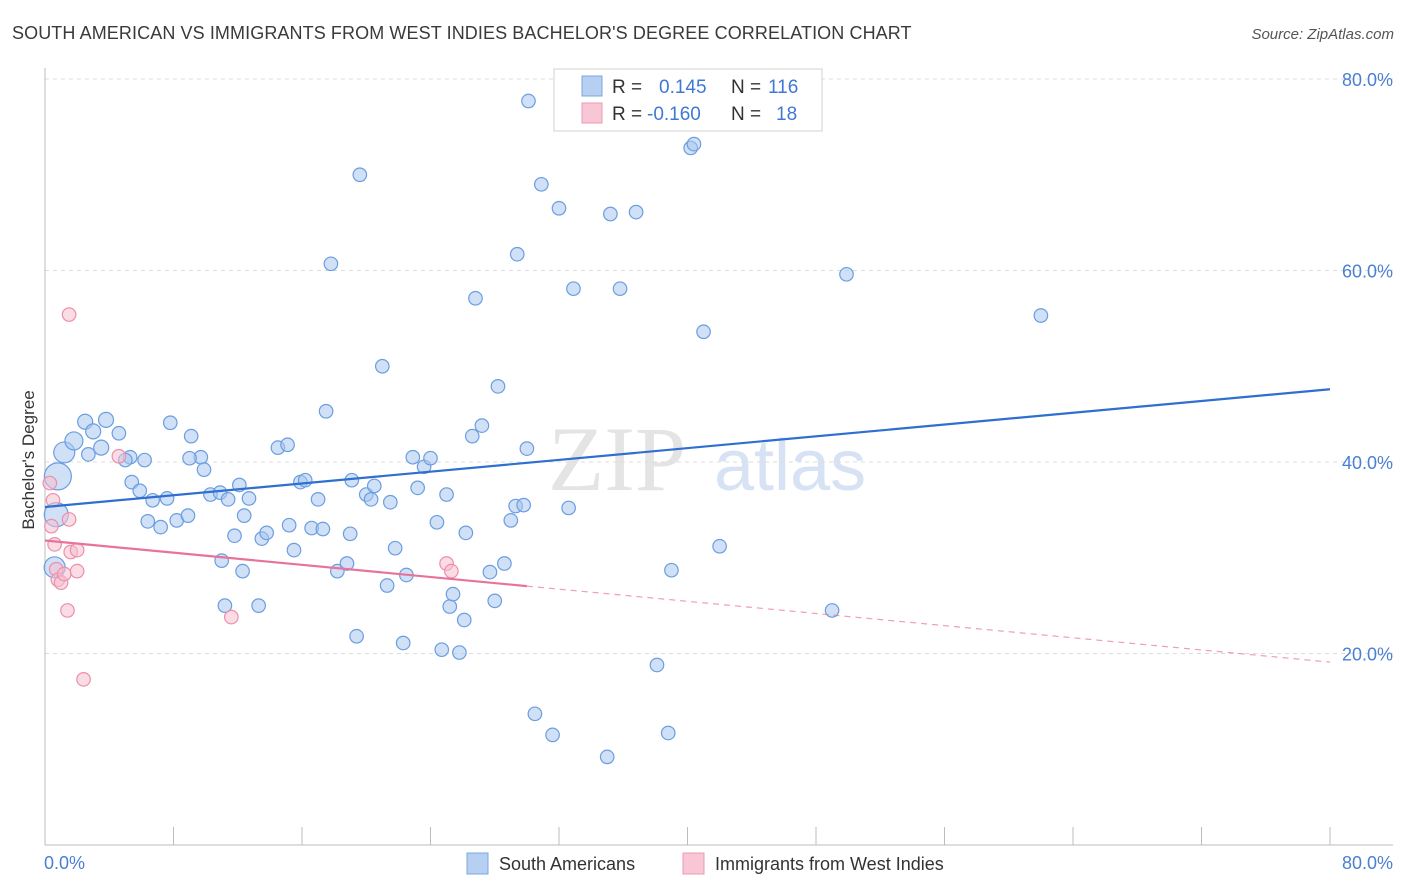  I want to click on bottom-legend-label-blue: South Americans, so click(567, 864).